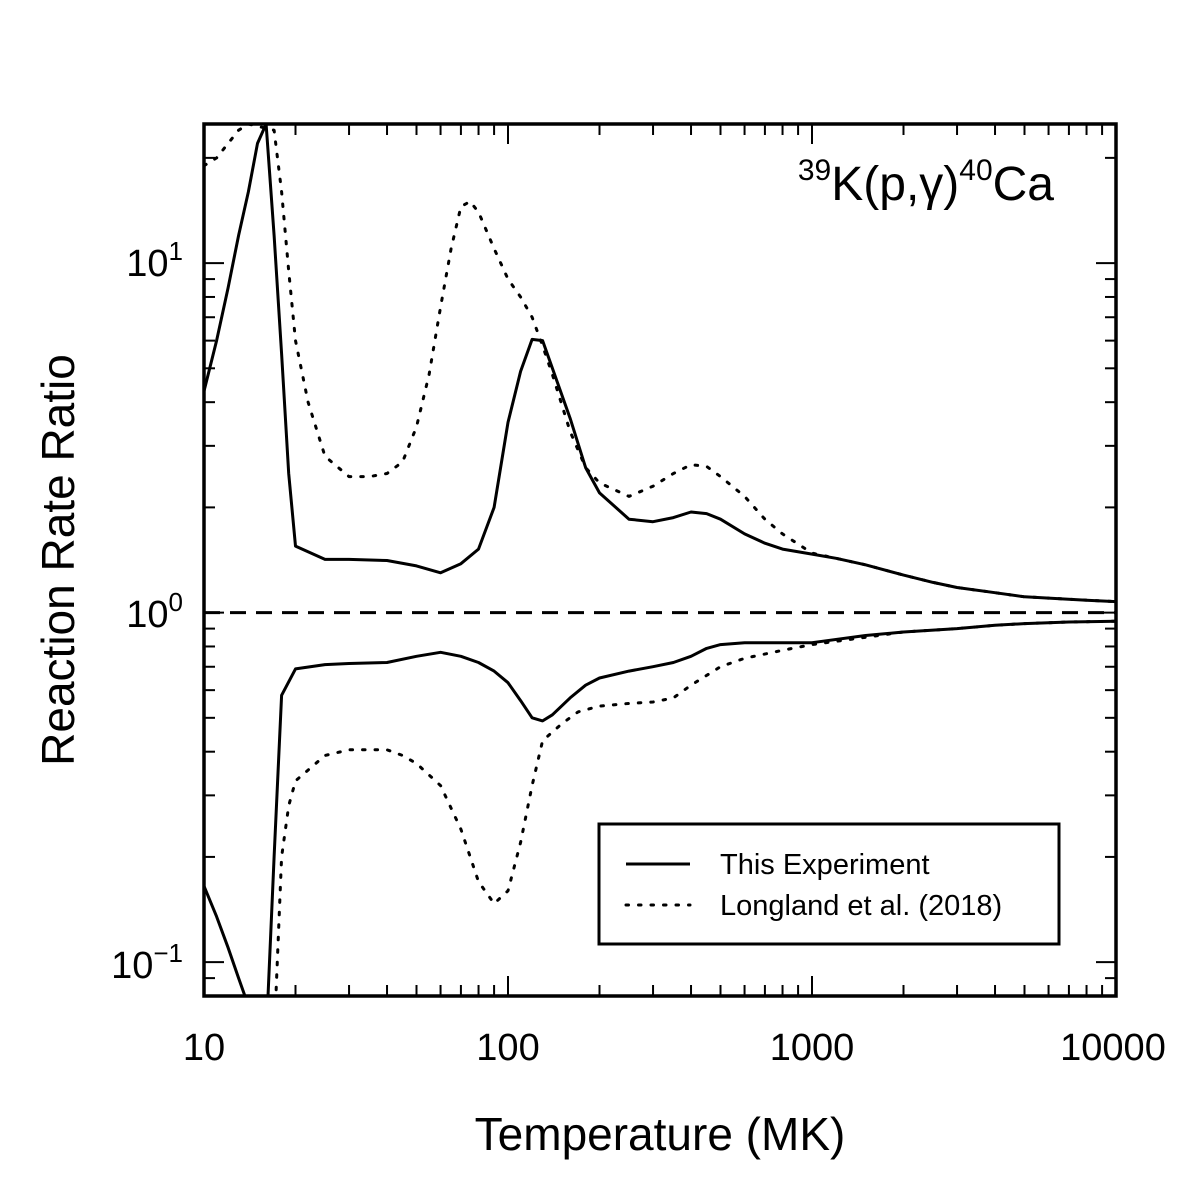  Describe the element at coordinates (1113, 1048) in the screenshot. I see `x-tick-label: 10000` at that location.